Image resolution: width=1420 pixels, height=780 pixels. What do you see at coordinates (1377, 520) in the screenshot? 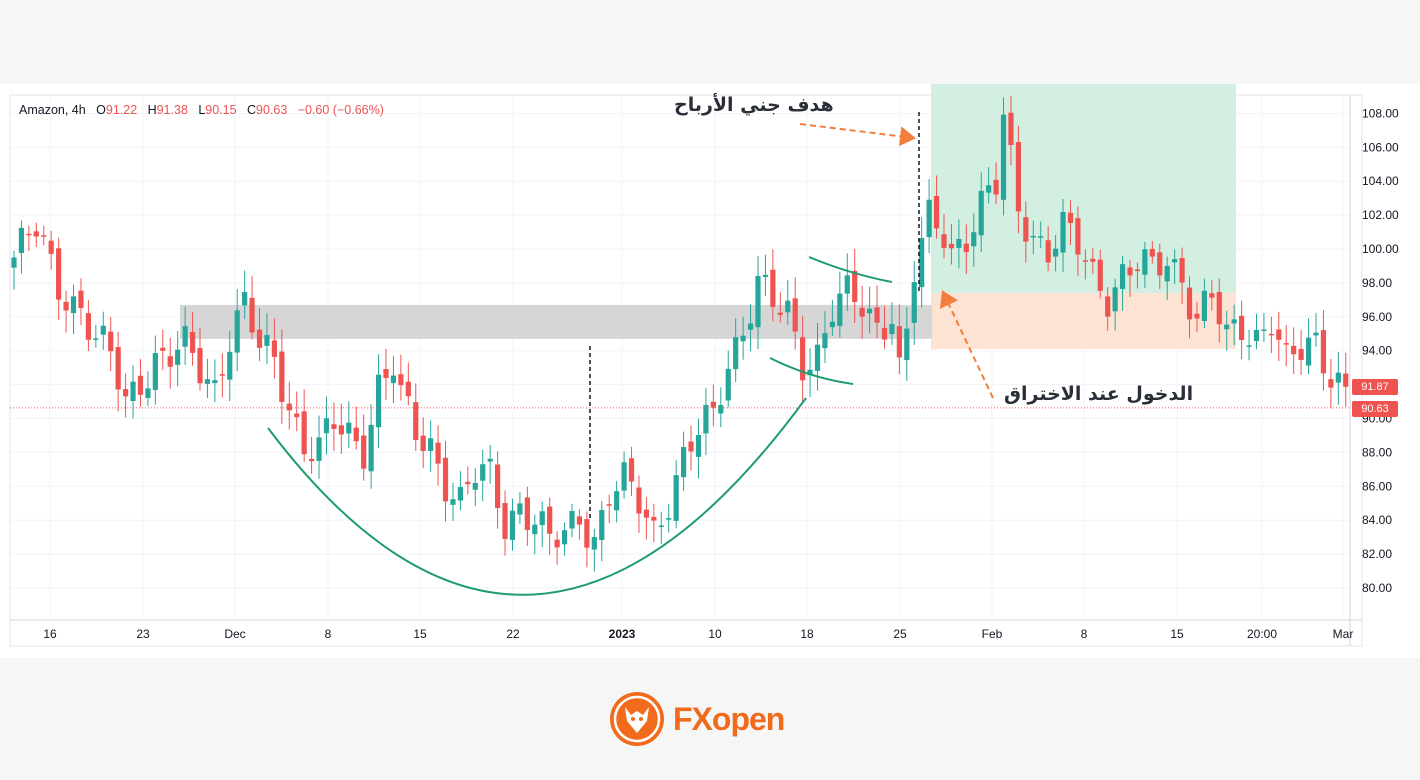
I see `y-tick-label: 84.00` at bounding box center [1377, 520].